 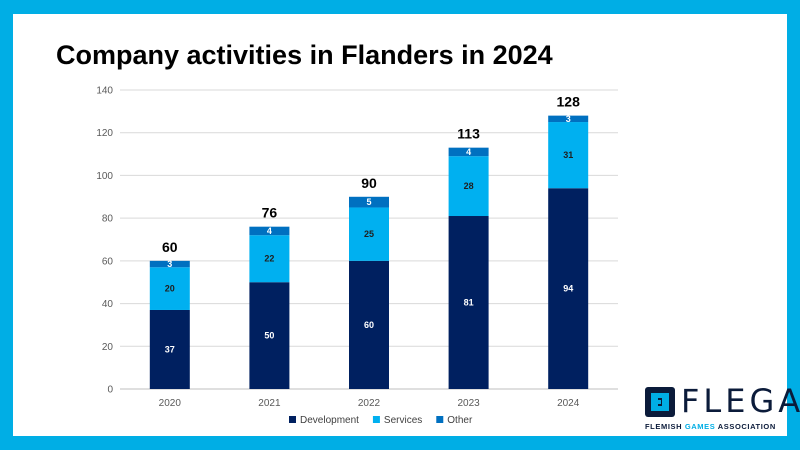 What do you see at coordinates (369, 183) in the screenshot?
I see `total-label: 90` at bounding box center [369, 183].